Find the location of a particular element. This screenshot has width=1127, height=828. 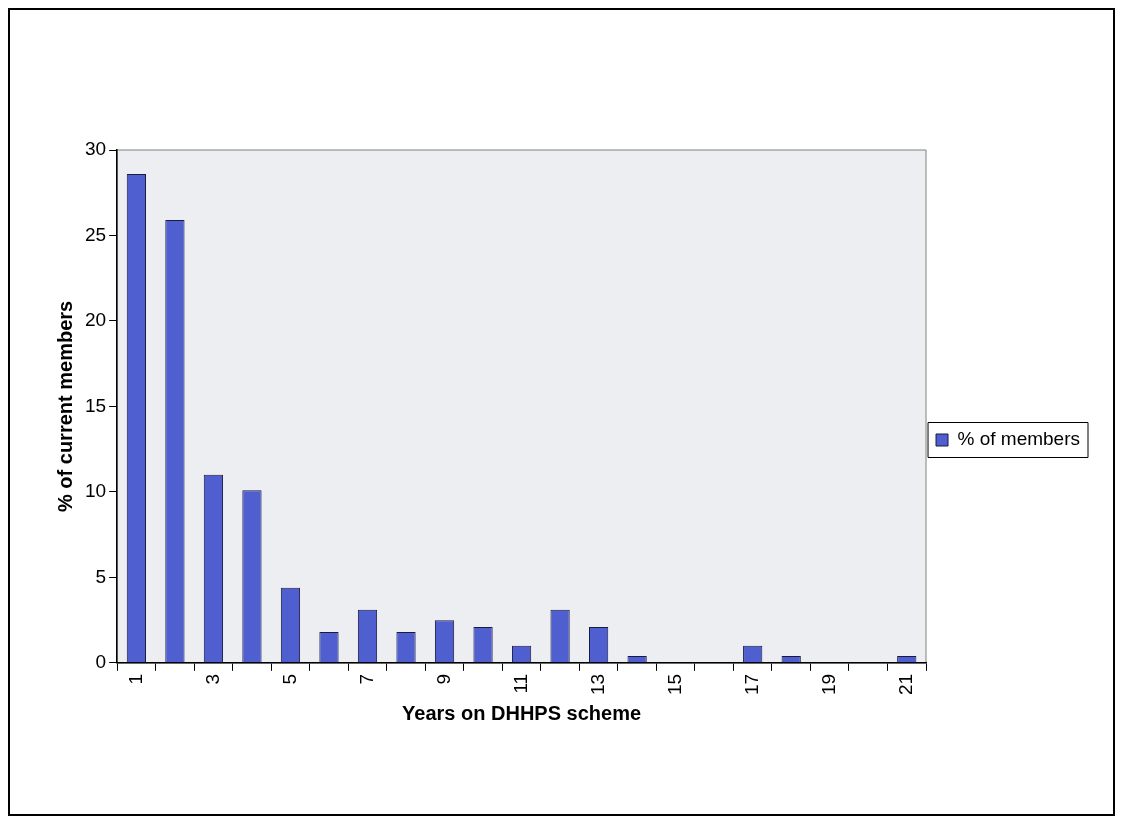

x-tick-label: 7 is located at coordinates (366, 679).